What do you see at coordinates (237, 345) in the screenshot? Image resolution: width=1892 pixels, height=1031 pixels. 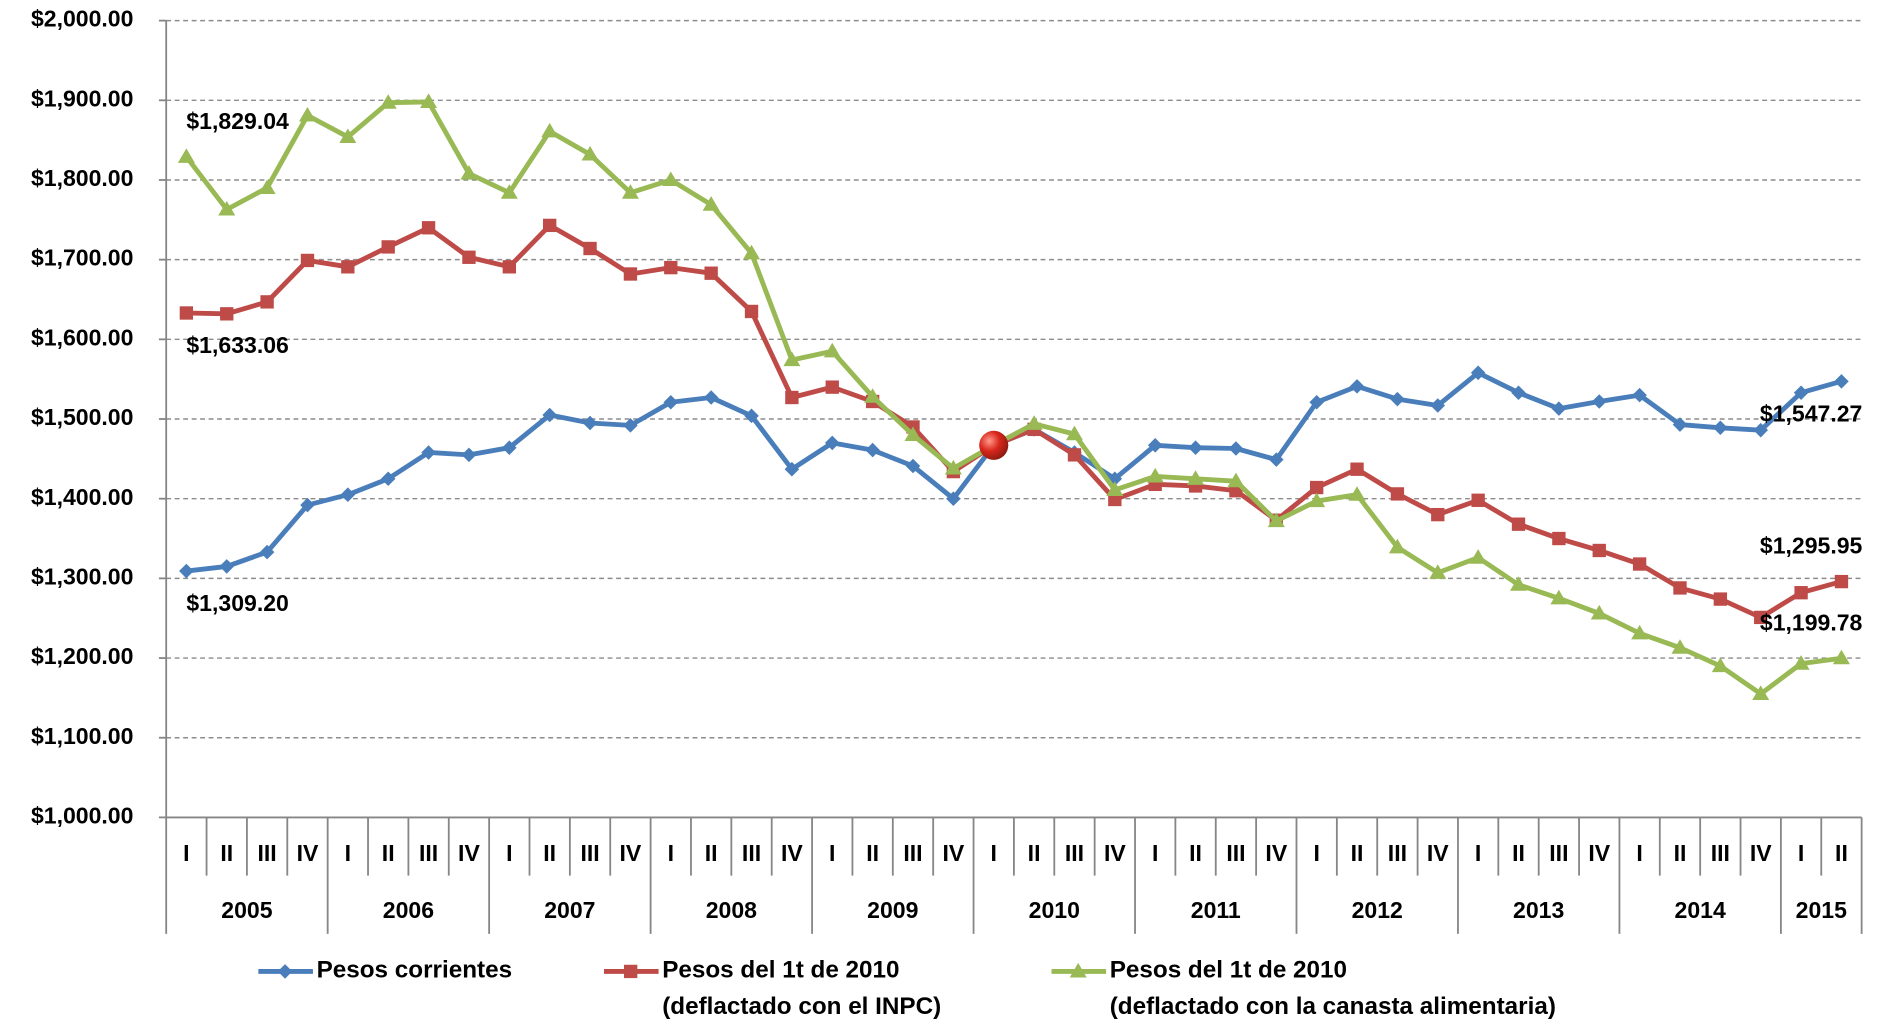 I see `data-label: $1,633.06` at bounding box center [237, 345].